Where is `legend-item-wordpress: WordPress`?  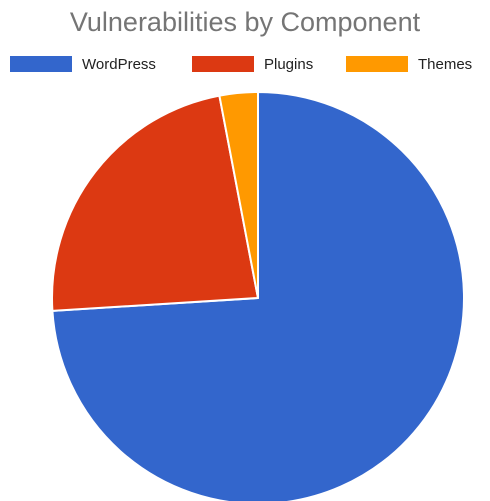
legend-item-wordpress: WordPress is located at coordinates (83, 64).